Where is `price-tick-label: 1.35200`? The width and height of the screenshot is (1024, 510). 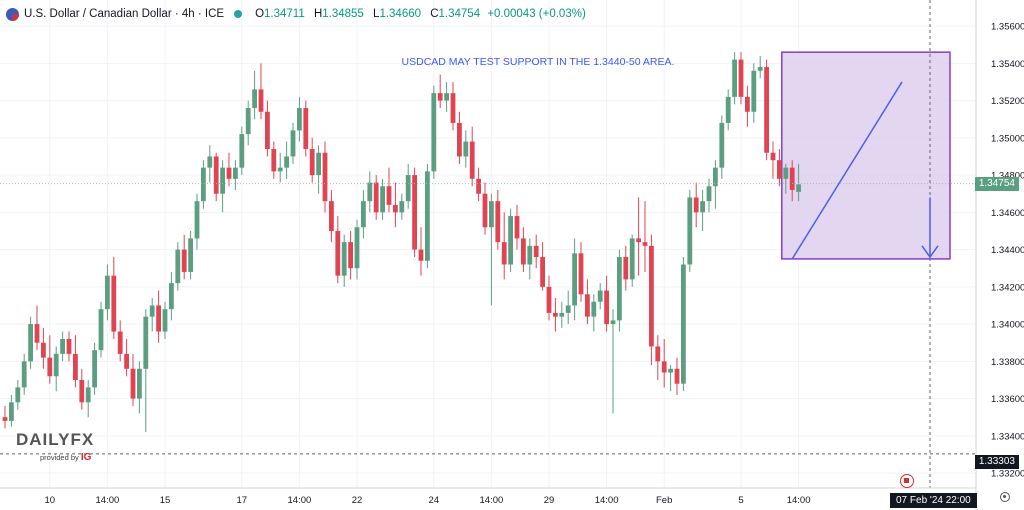 price-tick-label: 1.35200 is located at coordinates (1007, 101).